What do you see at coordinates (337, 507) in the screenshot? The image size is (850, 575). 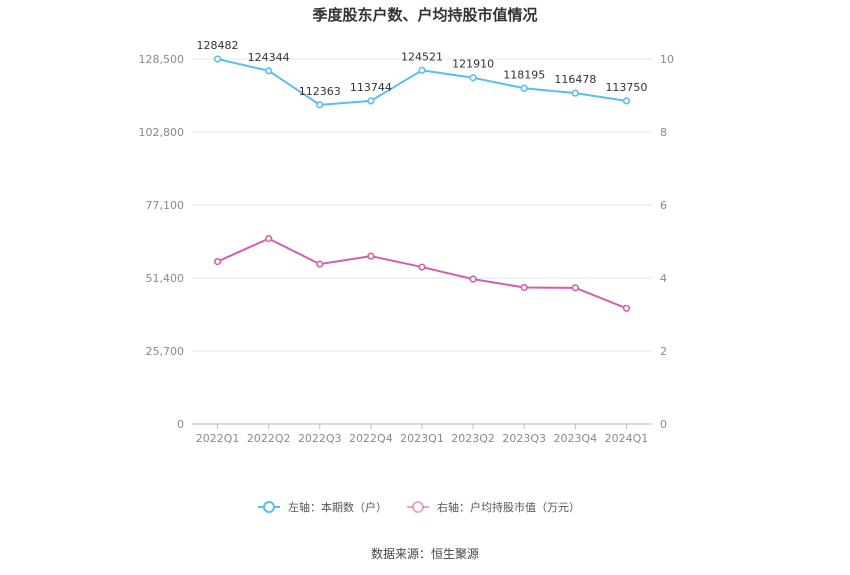 I see `legend-label: 左轴：本期数（户）` at bounding box center [337, 507].